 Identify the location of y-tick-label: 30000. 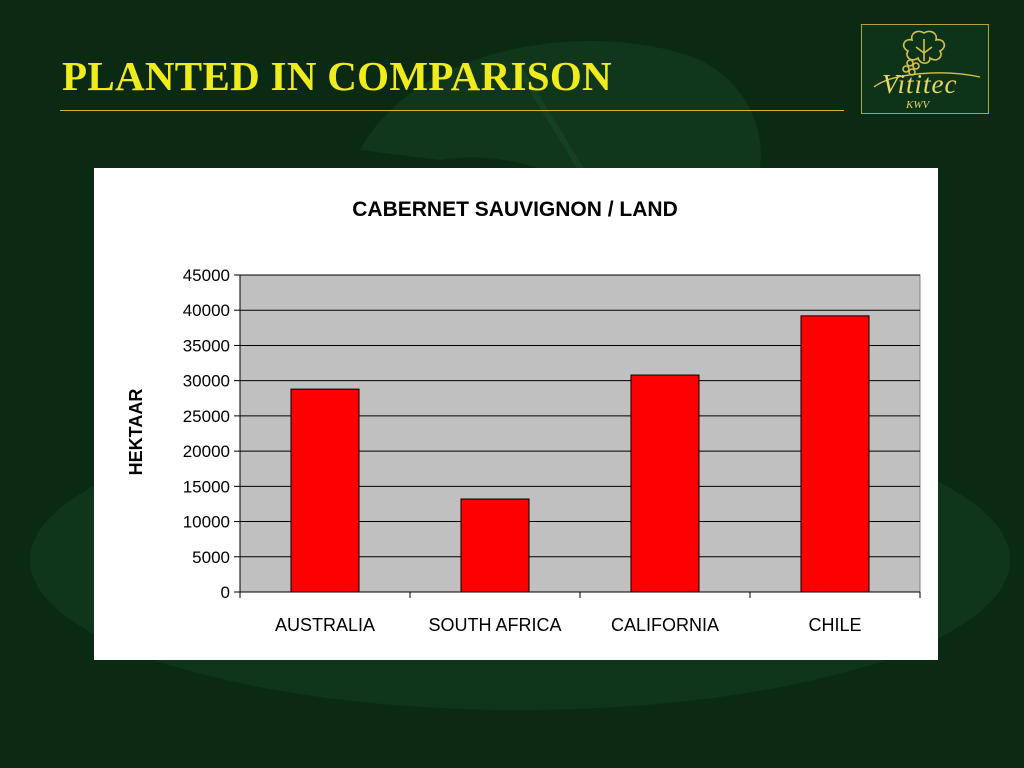
(206, 381).